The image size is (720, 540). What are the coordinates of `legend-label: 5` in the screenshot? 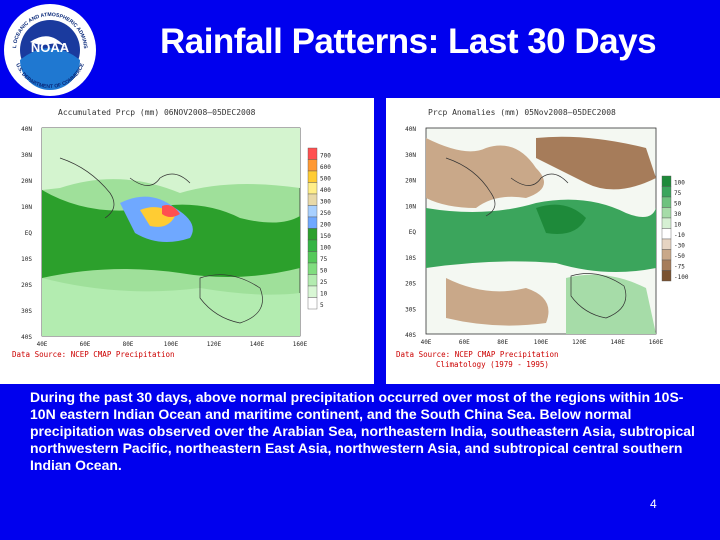 It's located at (322, 305).